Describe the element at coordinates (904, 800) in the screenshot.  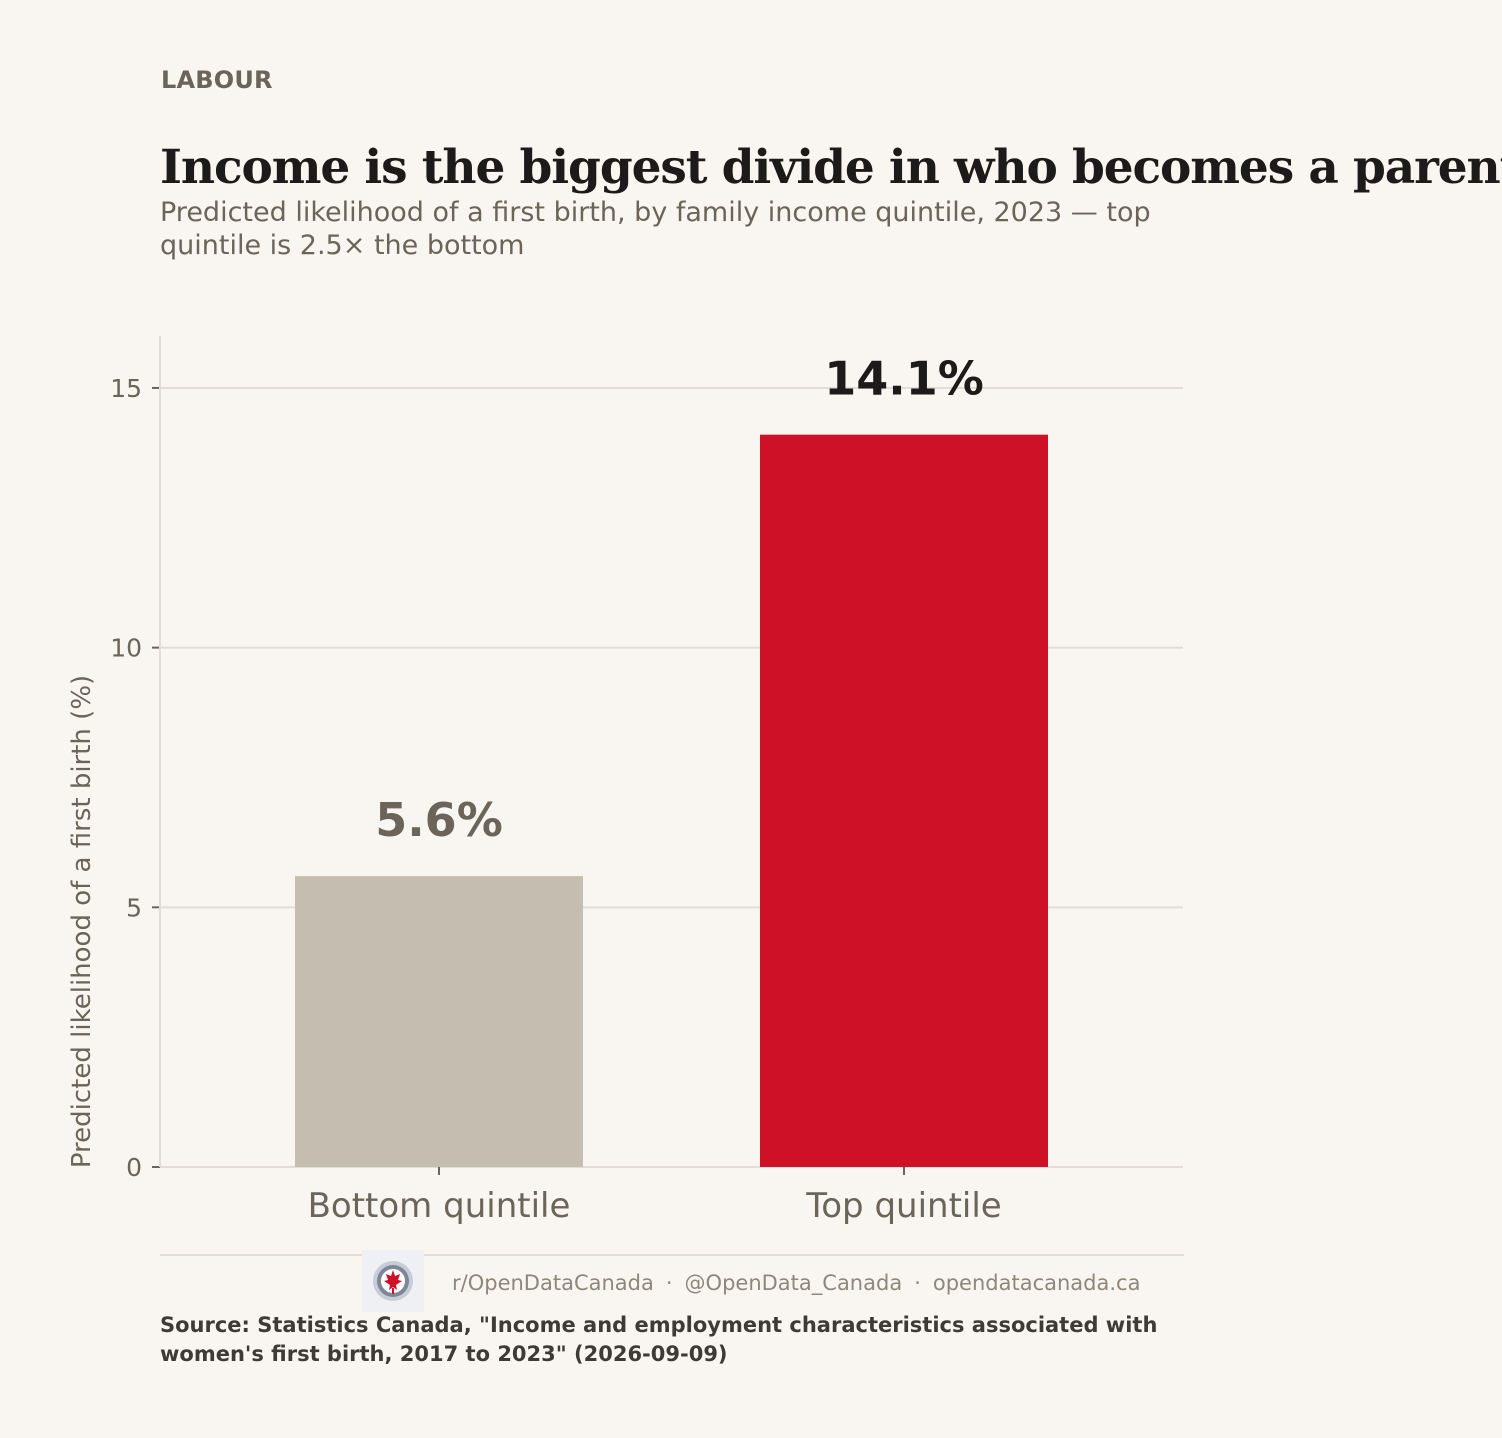
I see `bar-top-quintile` at that location.